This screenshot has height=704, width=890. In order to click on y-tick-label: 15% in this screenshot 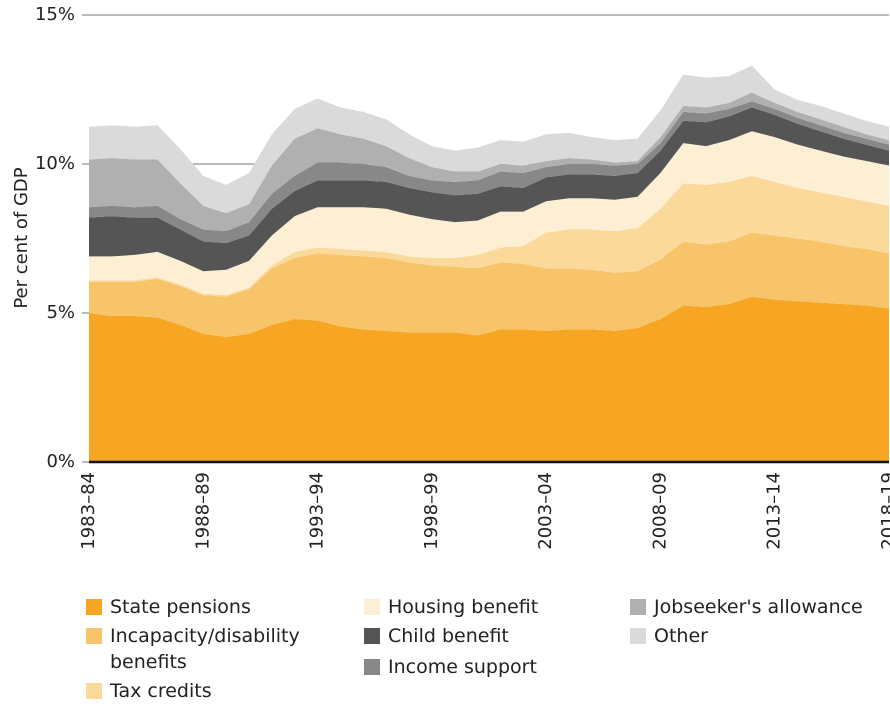, I will do `click(55, 14)`.